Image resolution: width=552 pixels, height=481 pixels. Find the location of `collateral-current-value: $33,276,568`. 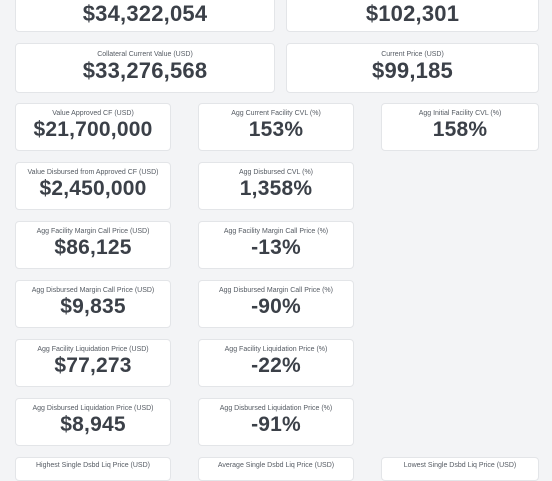

collateral-current-value: $33,276,568 is located at coordinates (145, 70).